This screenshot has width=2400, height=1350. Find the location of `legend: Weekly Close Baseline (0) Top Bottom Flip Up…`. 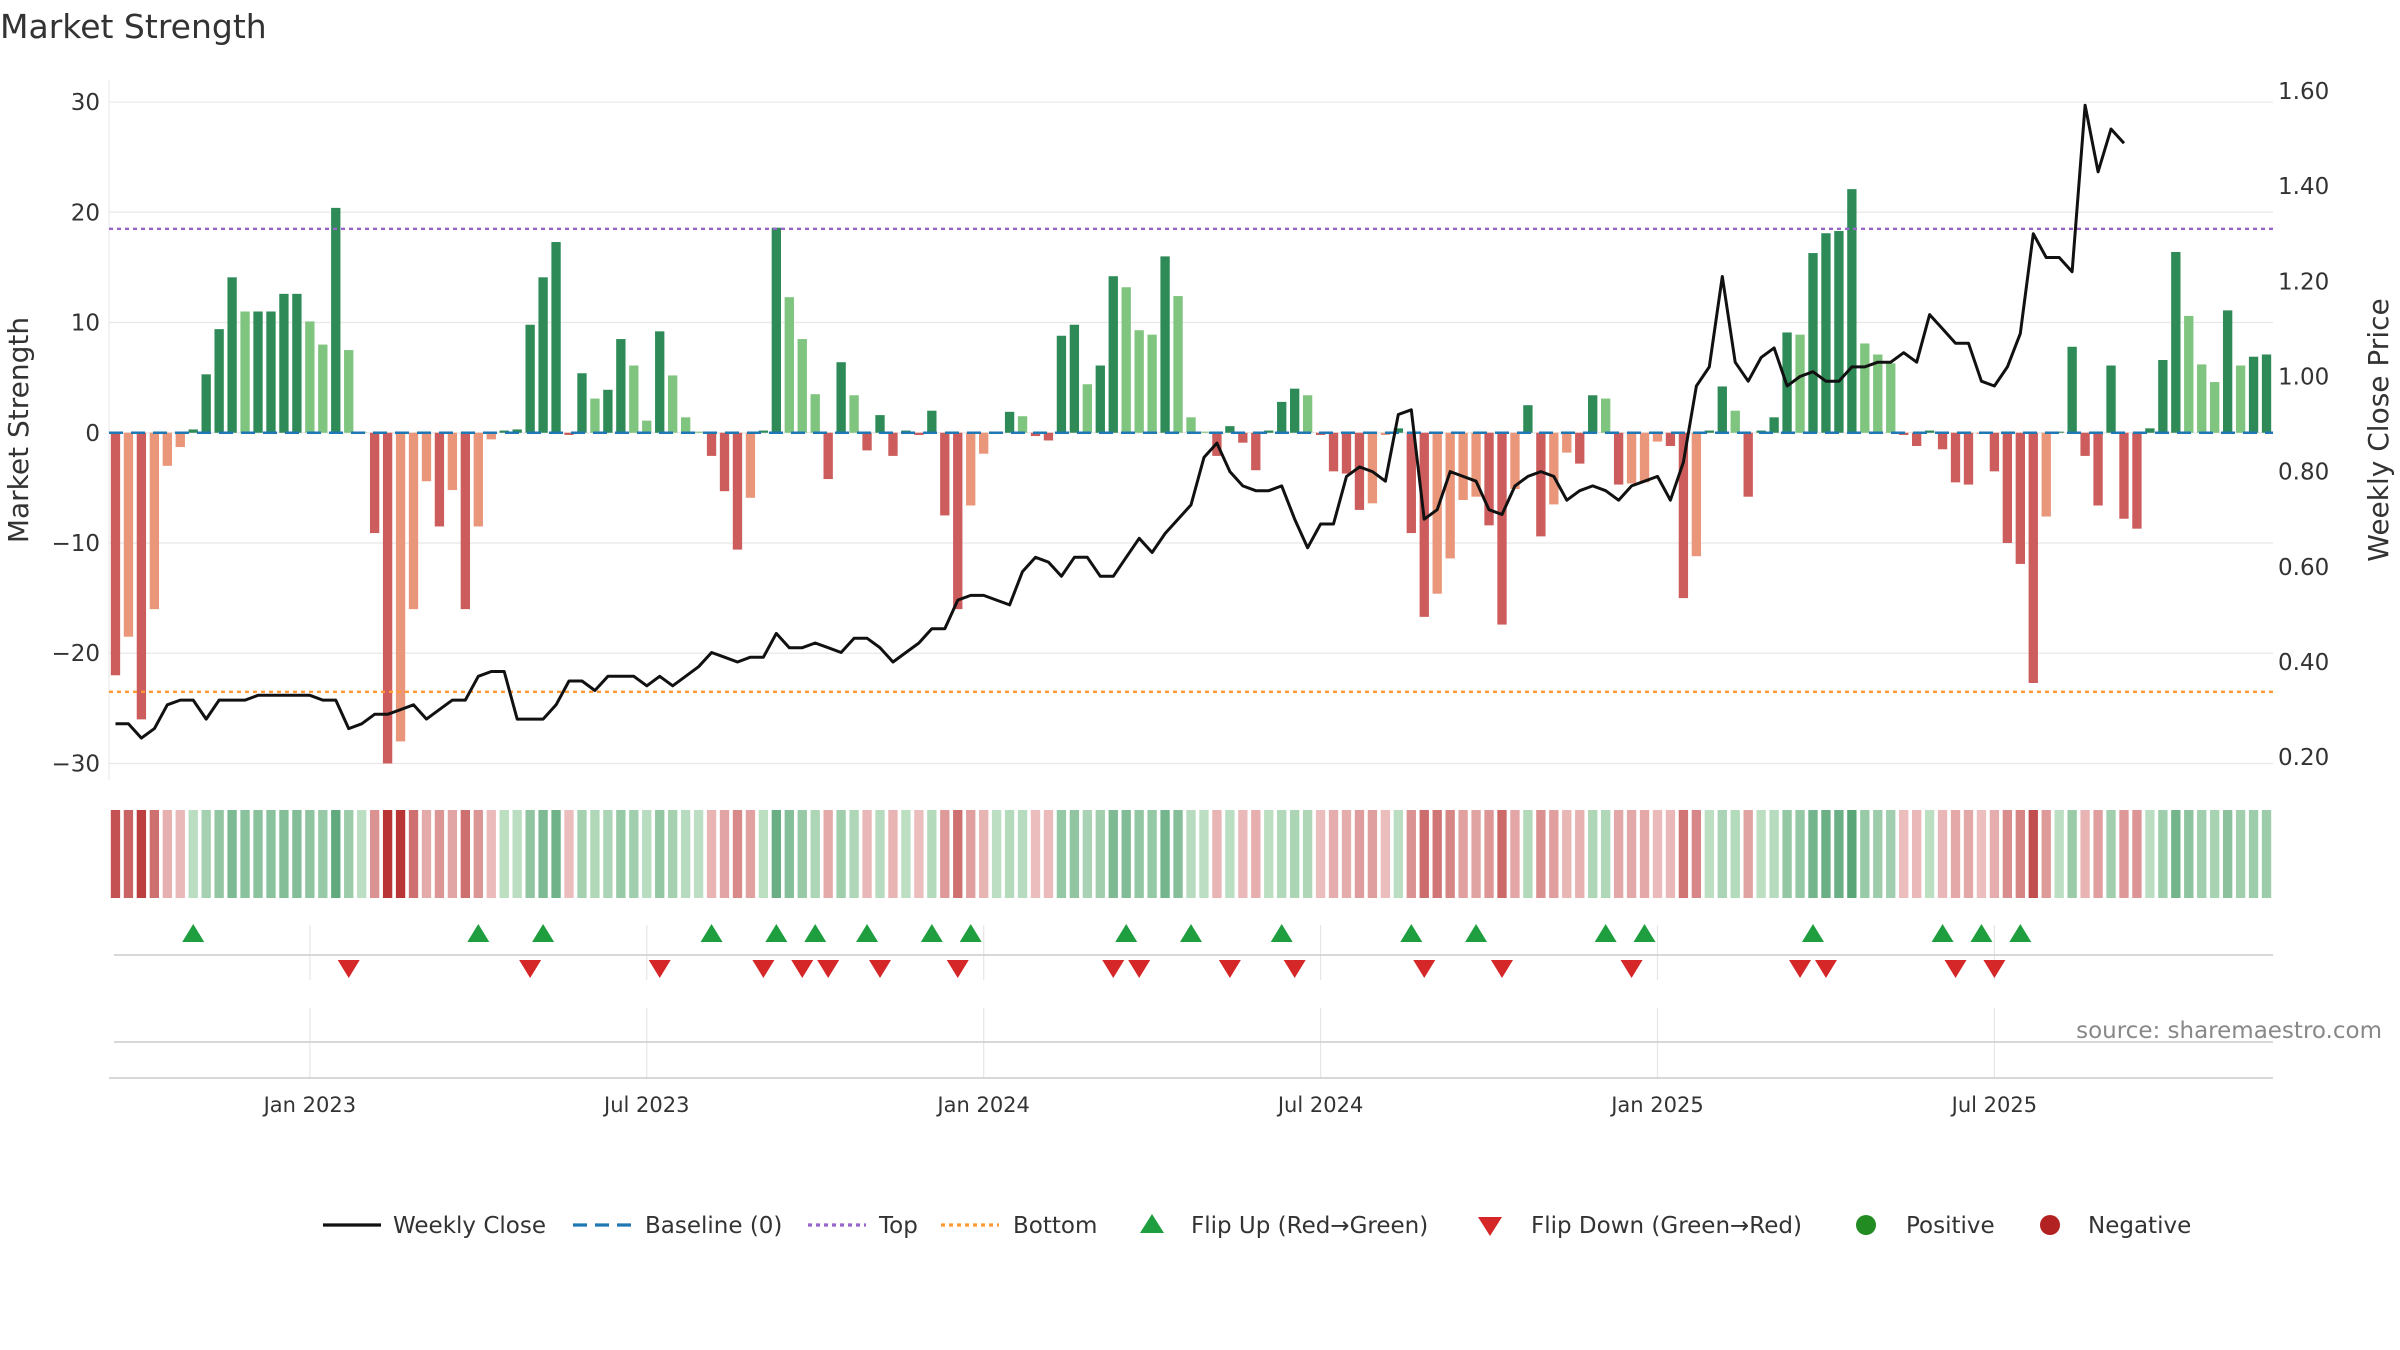

legend: Weekly Close Baseline (0) Top Bottom Flip Up… is located at coordinates (1257, 1226).